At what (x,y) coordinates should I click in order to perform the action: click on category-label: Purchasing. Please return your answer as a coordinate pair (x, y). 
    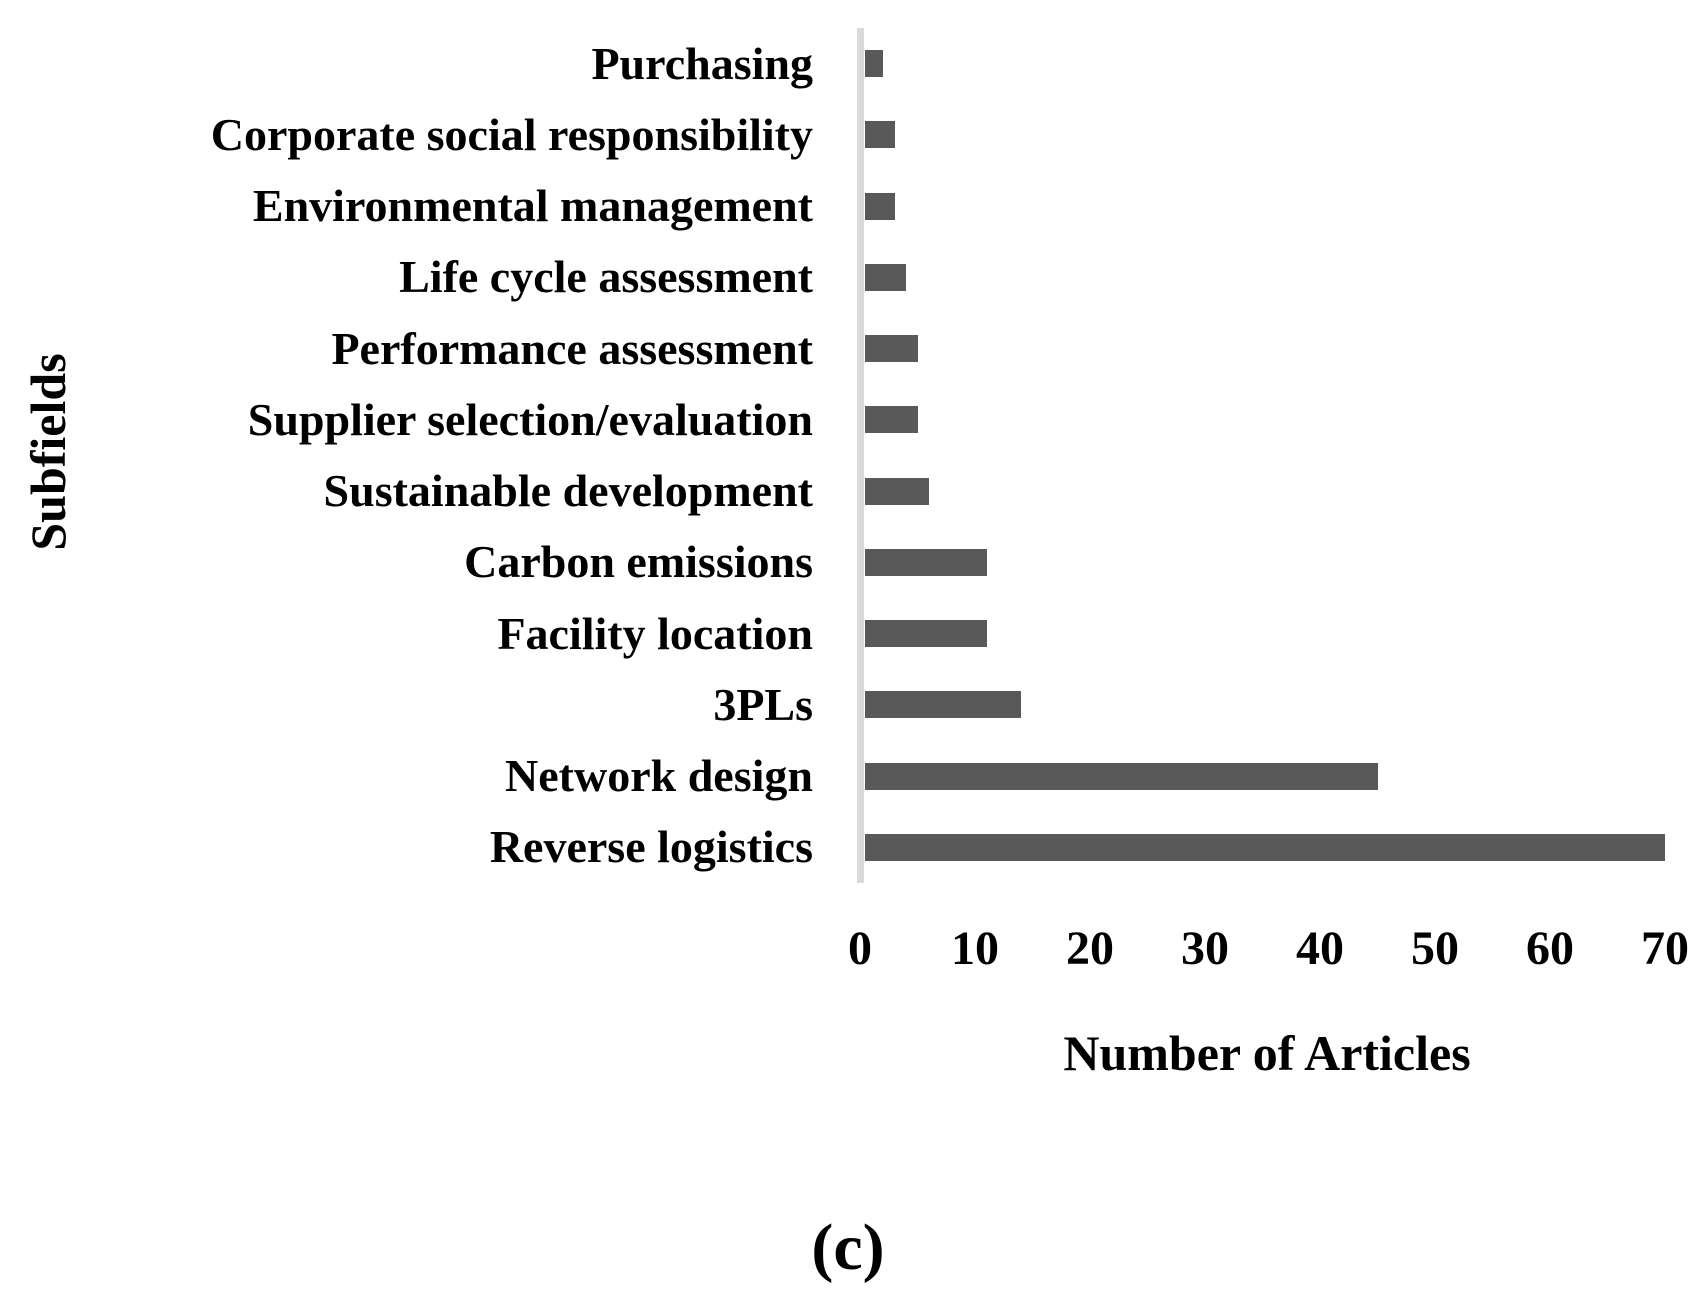
    Looking at the image, I should click on (702, 63).